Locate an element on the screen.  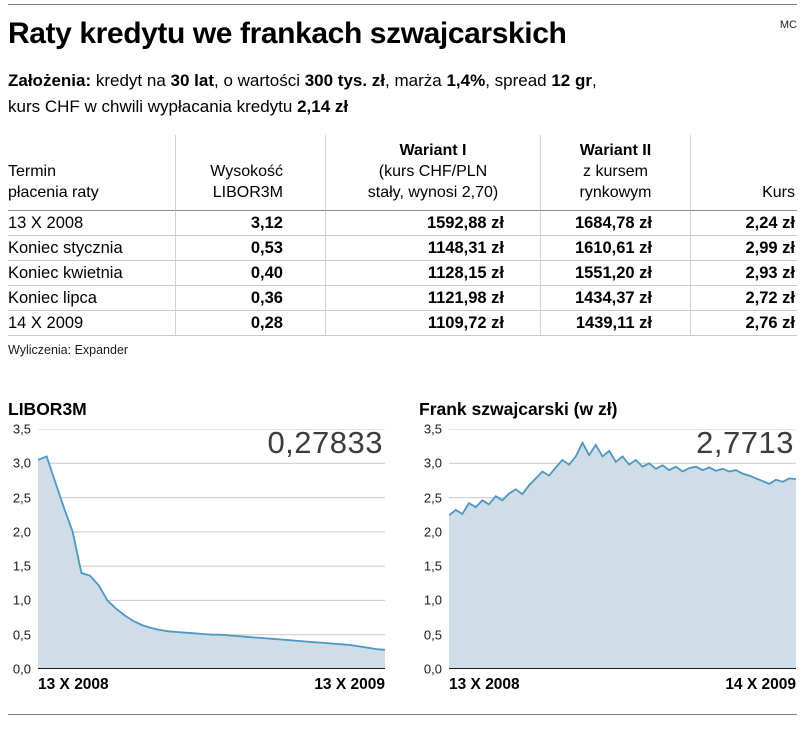
text-segment: kredyt na is located at coordinates (133, 80).